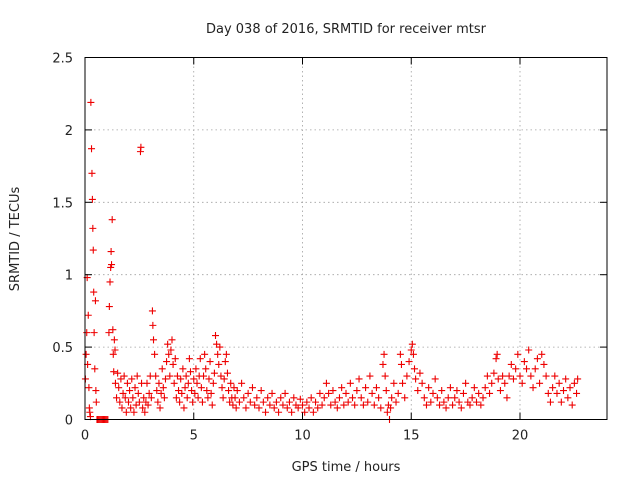 This screenshot has width=640, height=480. Describe the element at coordinates (520, 436) in the screenshot. I see `x-tick-label-4: 20` at that location.